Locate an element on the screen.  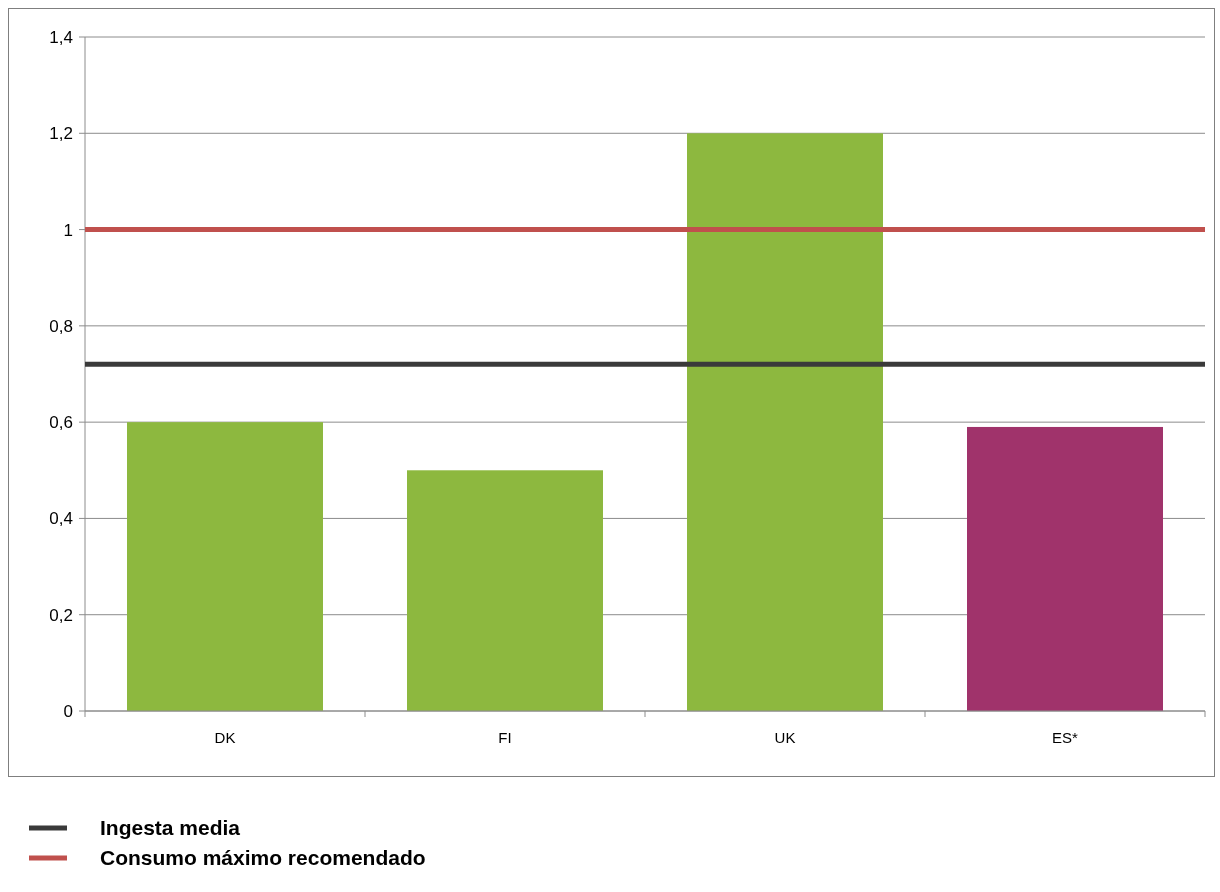
x-tick-label: UK is located at coordinates (785, 737).